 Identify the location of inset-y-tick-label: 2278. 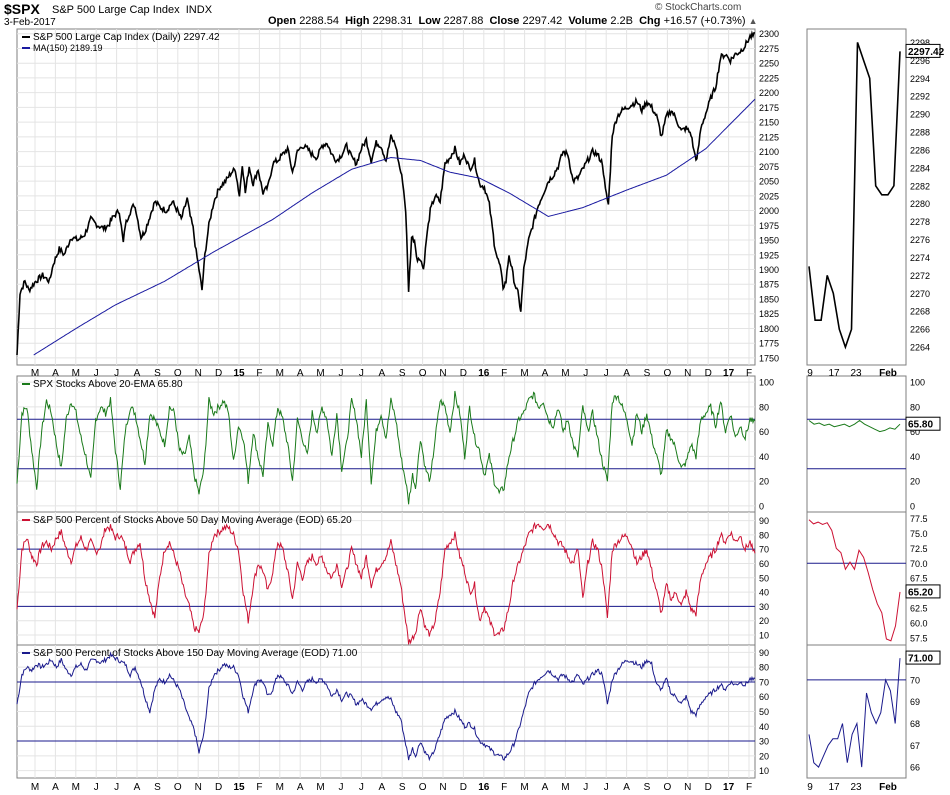
(920, 222).